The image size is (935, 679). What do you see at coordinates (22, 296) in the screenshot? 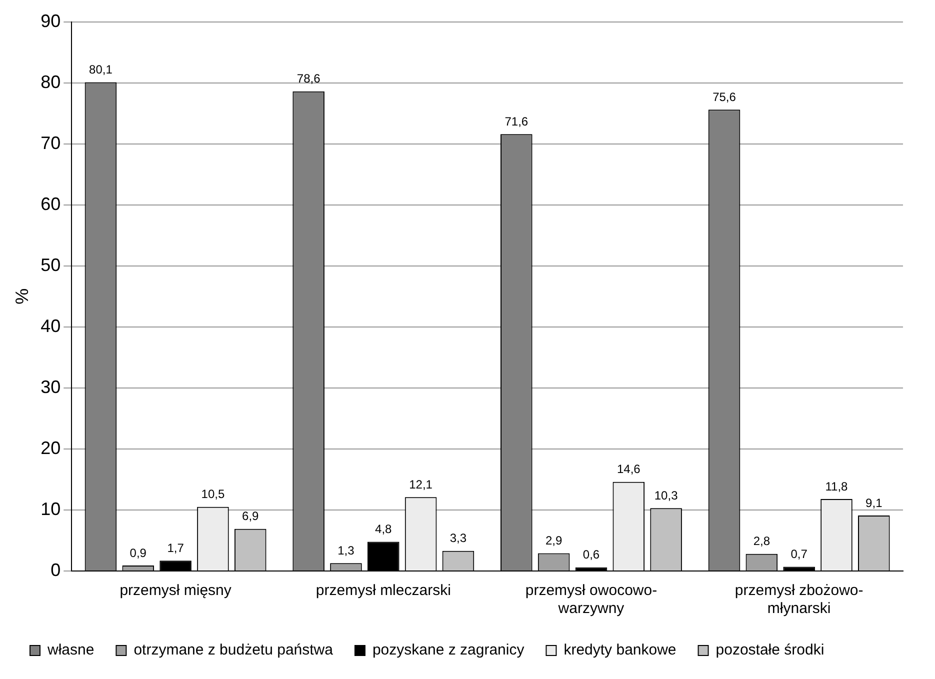
I see `y-axis-title: %` at bounding box center [22, 296].